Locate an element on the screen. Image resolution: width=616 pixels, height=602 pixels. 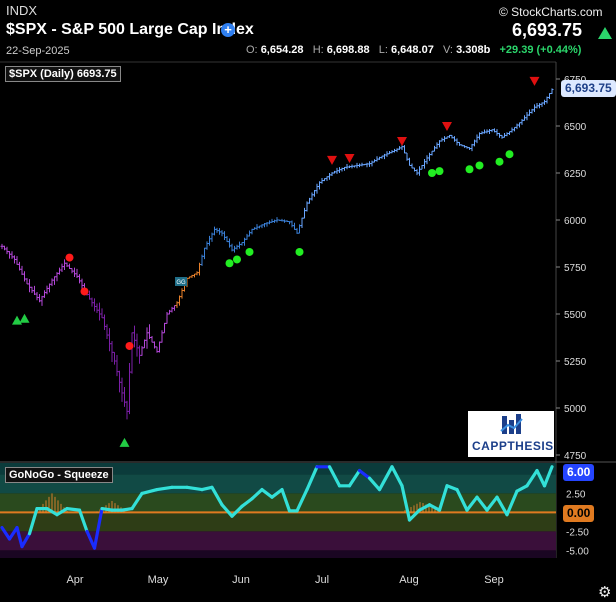
low-value: 6,648.07 is located at coordinates (412, 50).